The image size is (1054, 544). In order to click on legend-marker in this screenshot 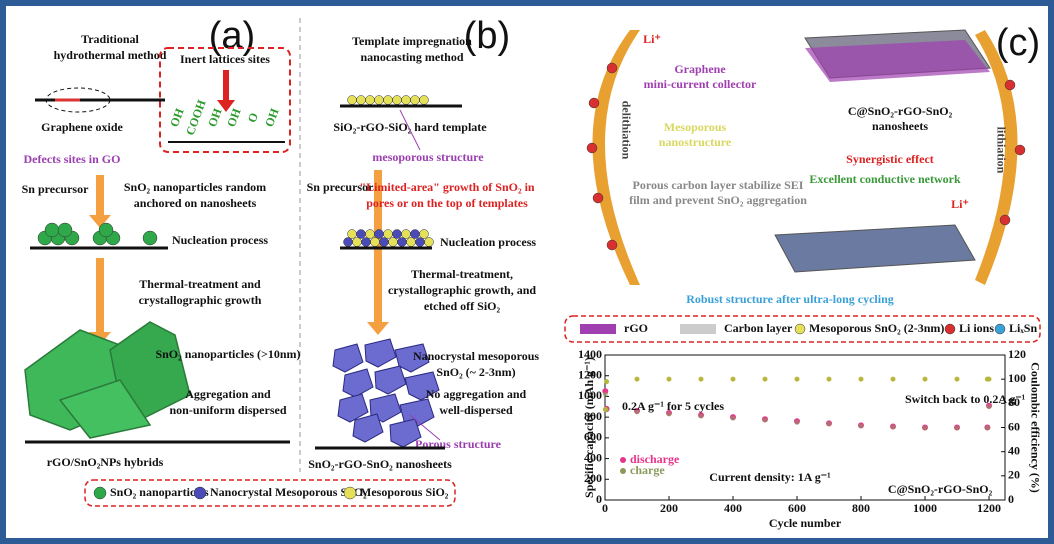, I will do `click(623, 471)`.